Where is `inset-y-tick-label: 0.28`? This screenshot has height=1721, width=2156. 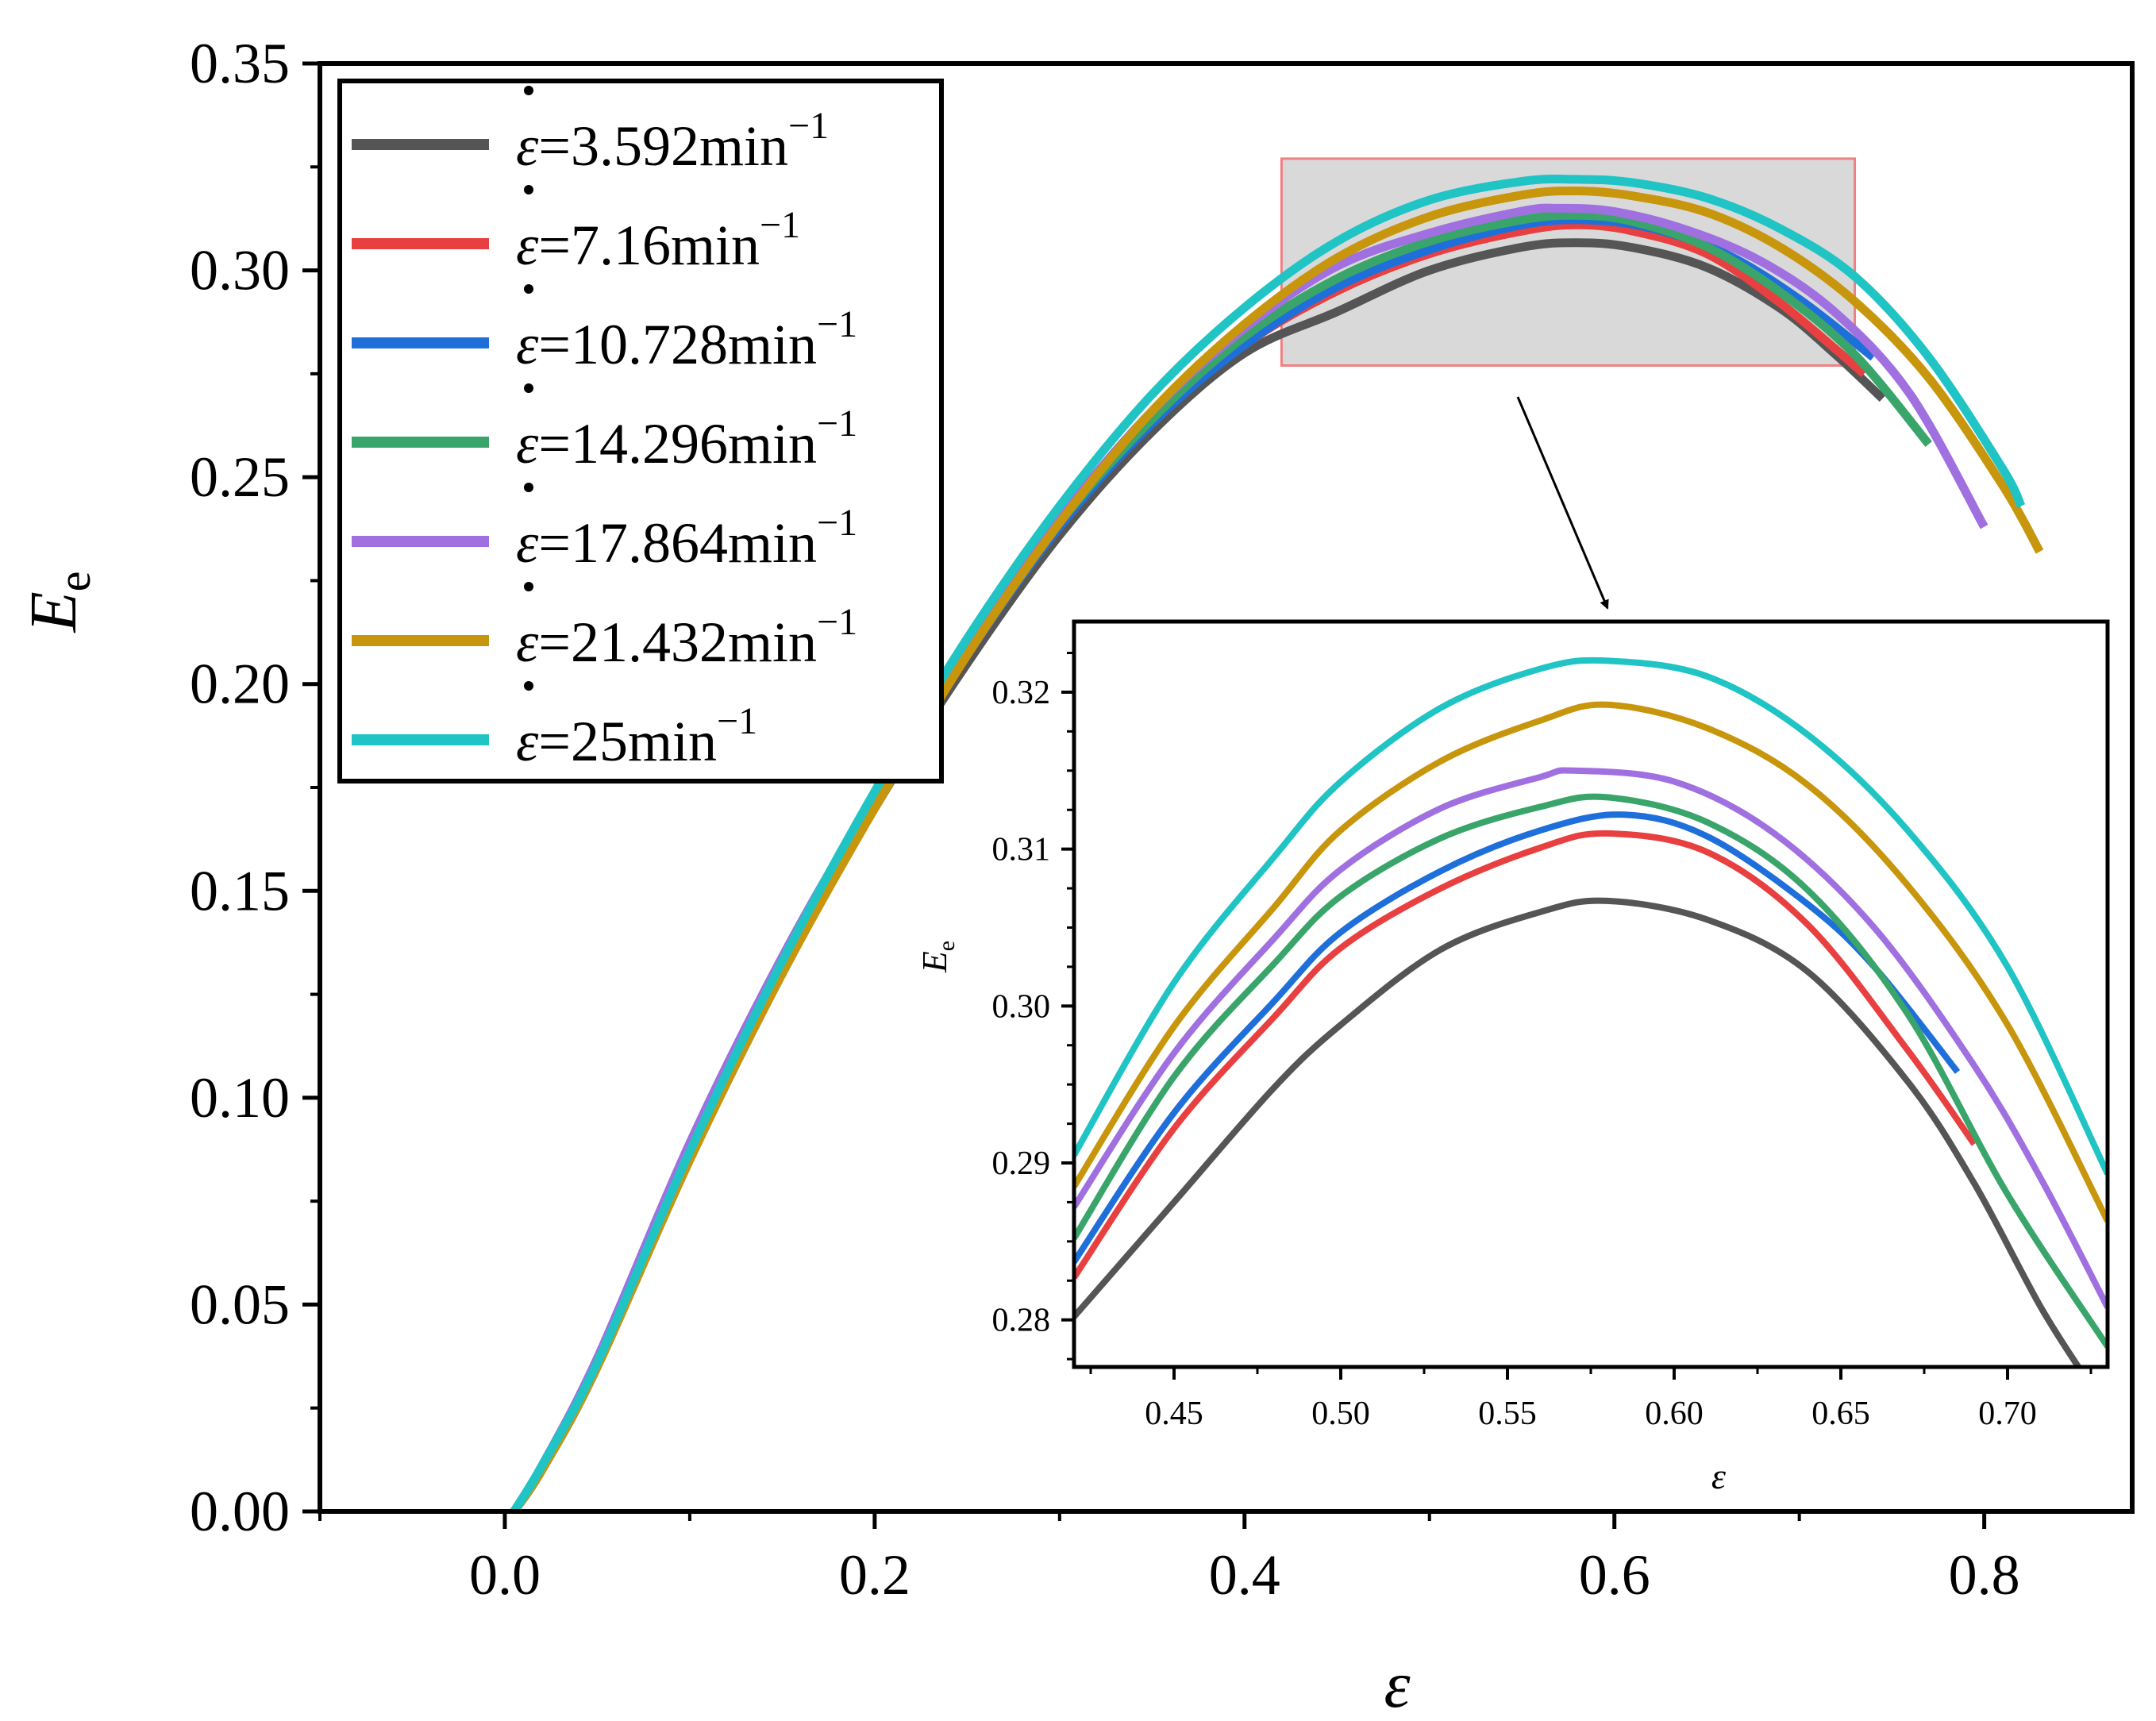 inset-y-tick-label: 0.28 is located at coordinates (1021, 1321).